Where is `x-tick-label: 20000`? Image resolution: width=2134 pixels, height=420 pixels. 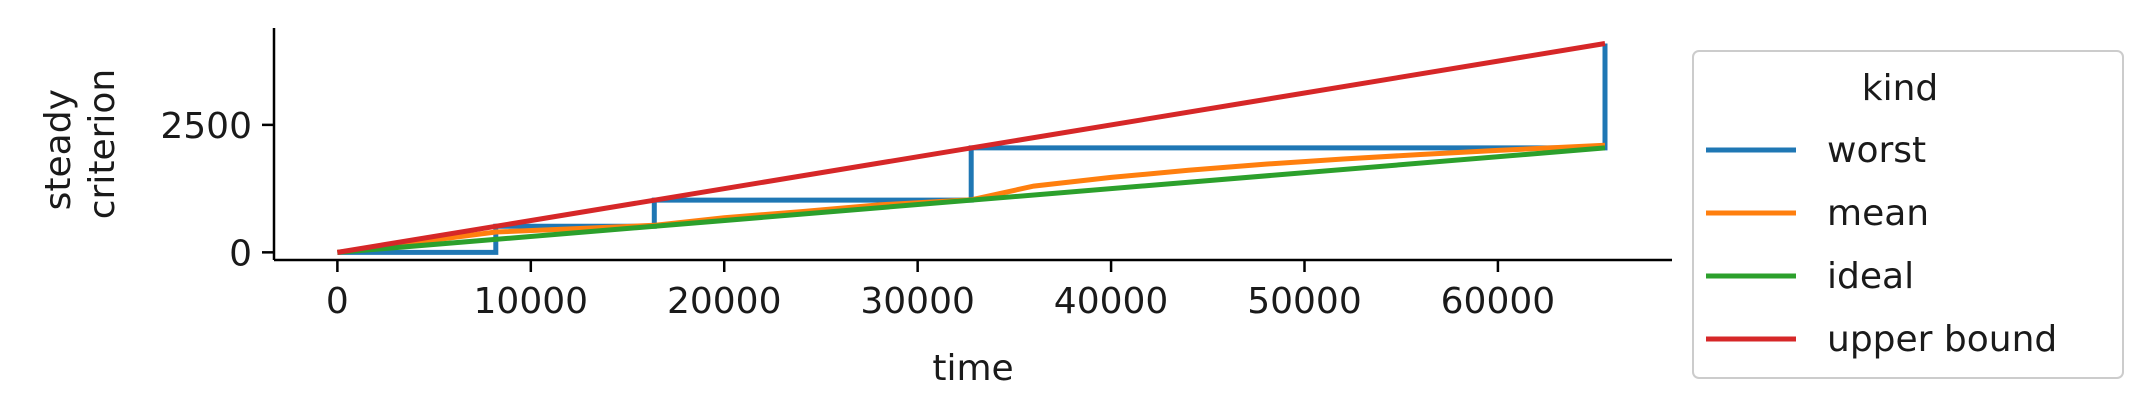
x-tick-label: 20000 is located at coordinates (724, 301).